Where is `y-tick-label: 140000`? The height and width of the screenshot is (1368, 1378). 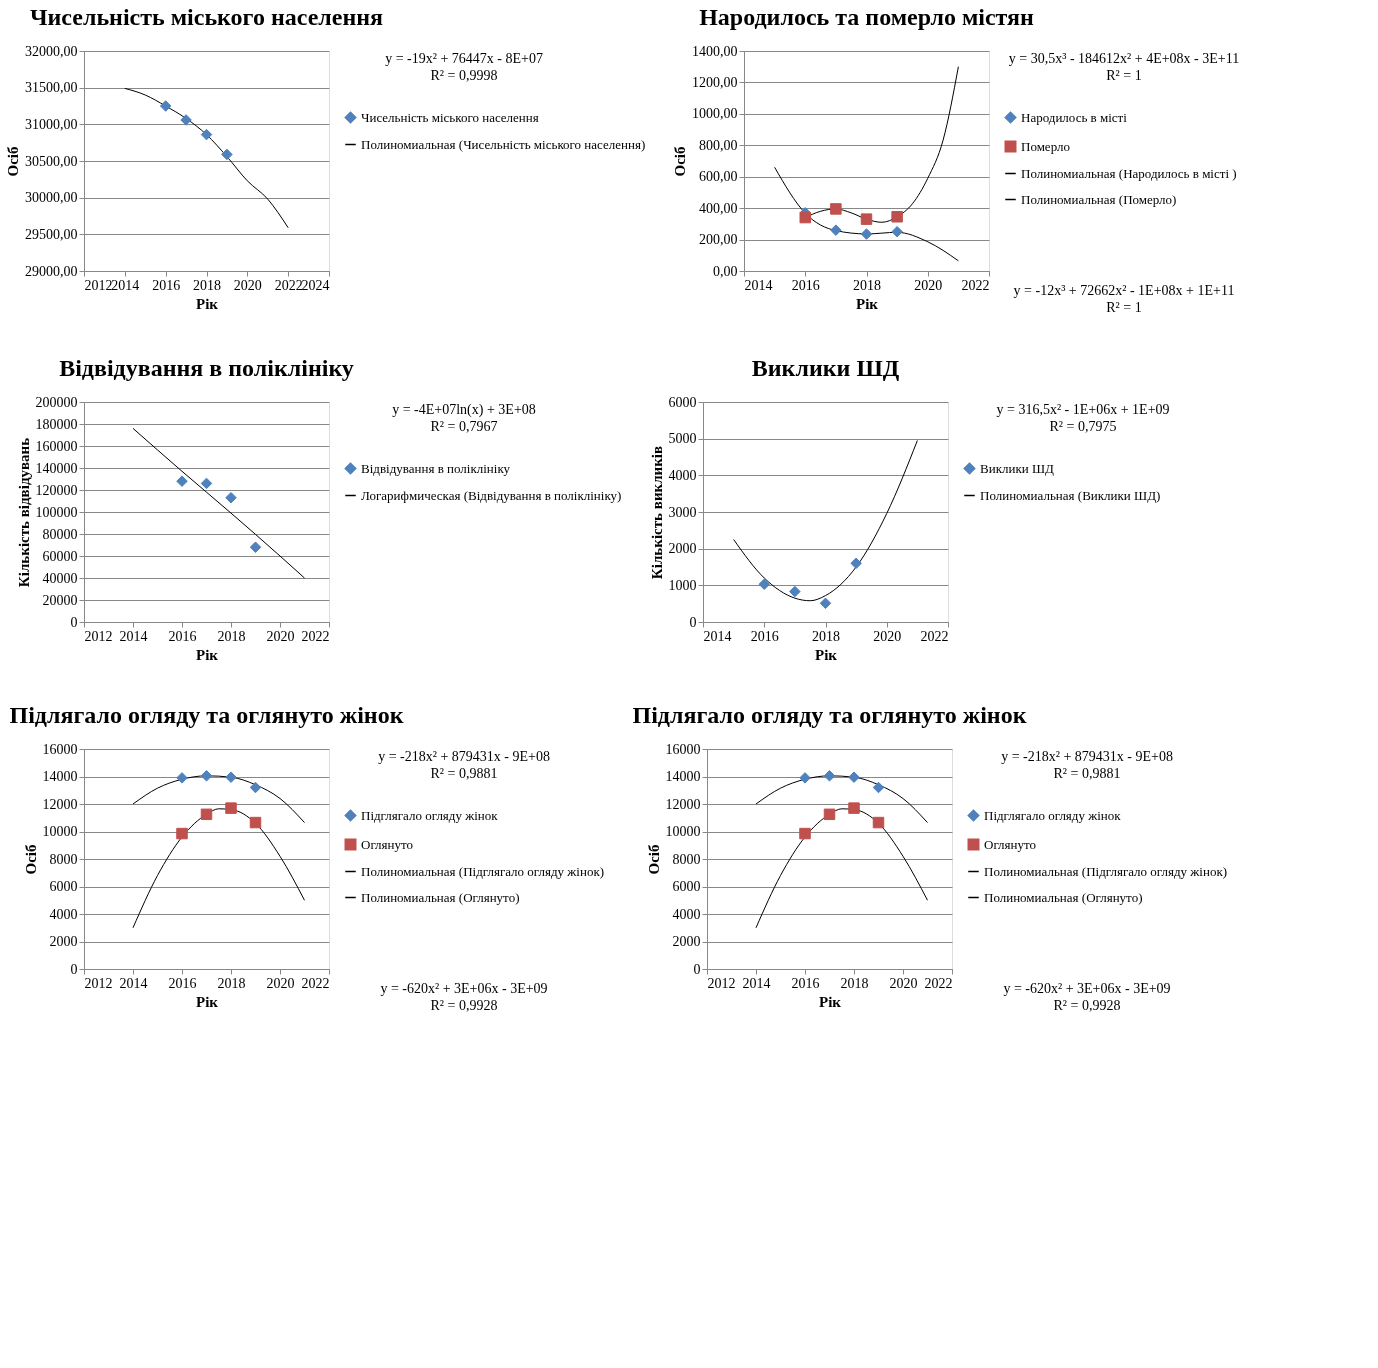
y-tick-label: 140000 is located at coordinates (56, 468).